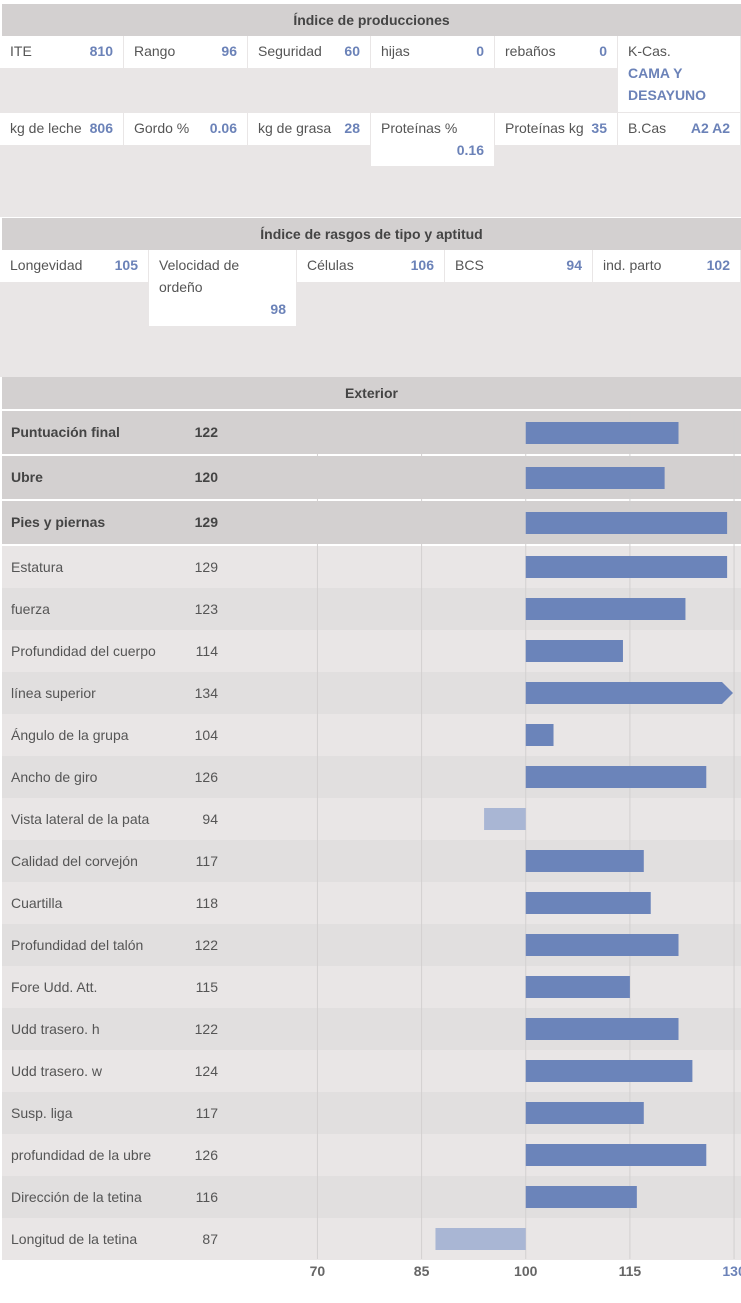 The height and width of the screenshot is (1303, 741). Describe the element at coordinates (83, 651) in the screenshot. I see `trait-row-label: Profundidad del cuerpo` at that location.